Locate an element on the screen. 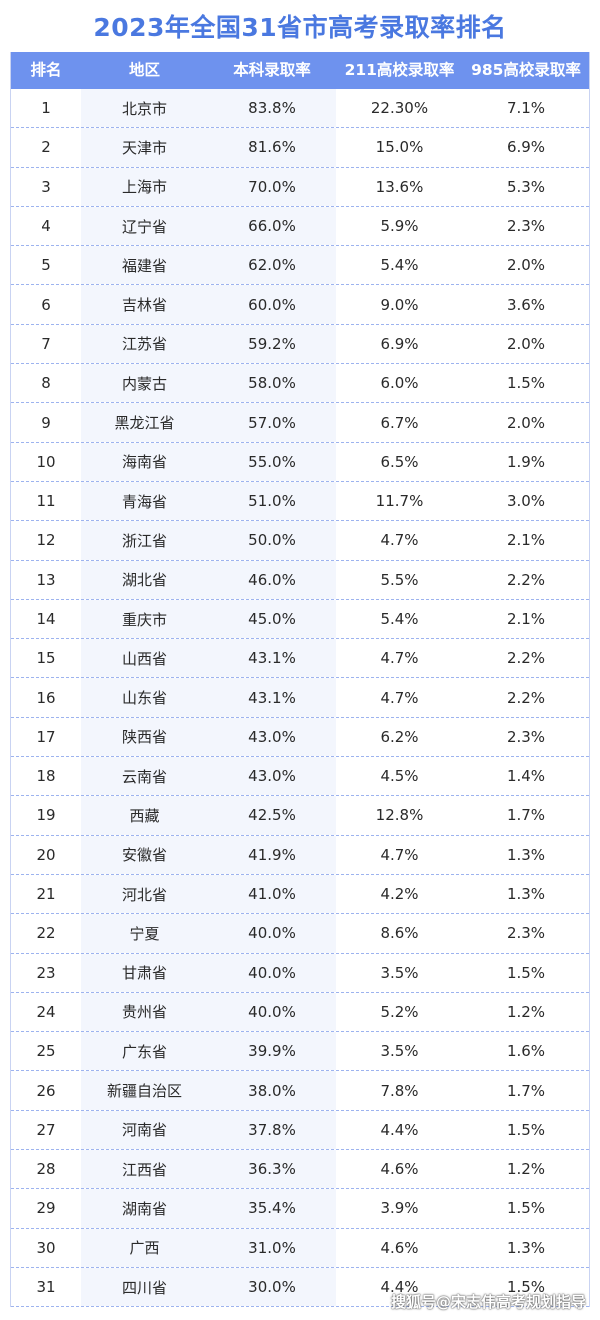 This screenshot has width=600, height=1320. cell-region: 西藏 is located at coordinates (144, 815).